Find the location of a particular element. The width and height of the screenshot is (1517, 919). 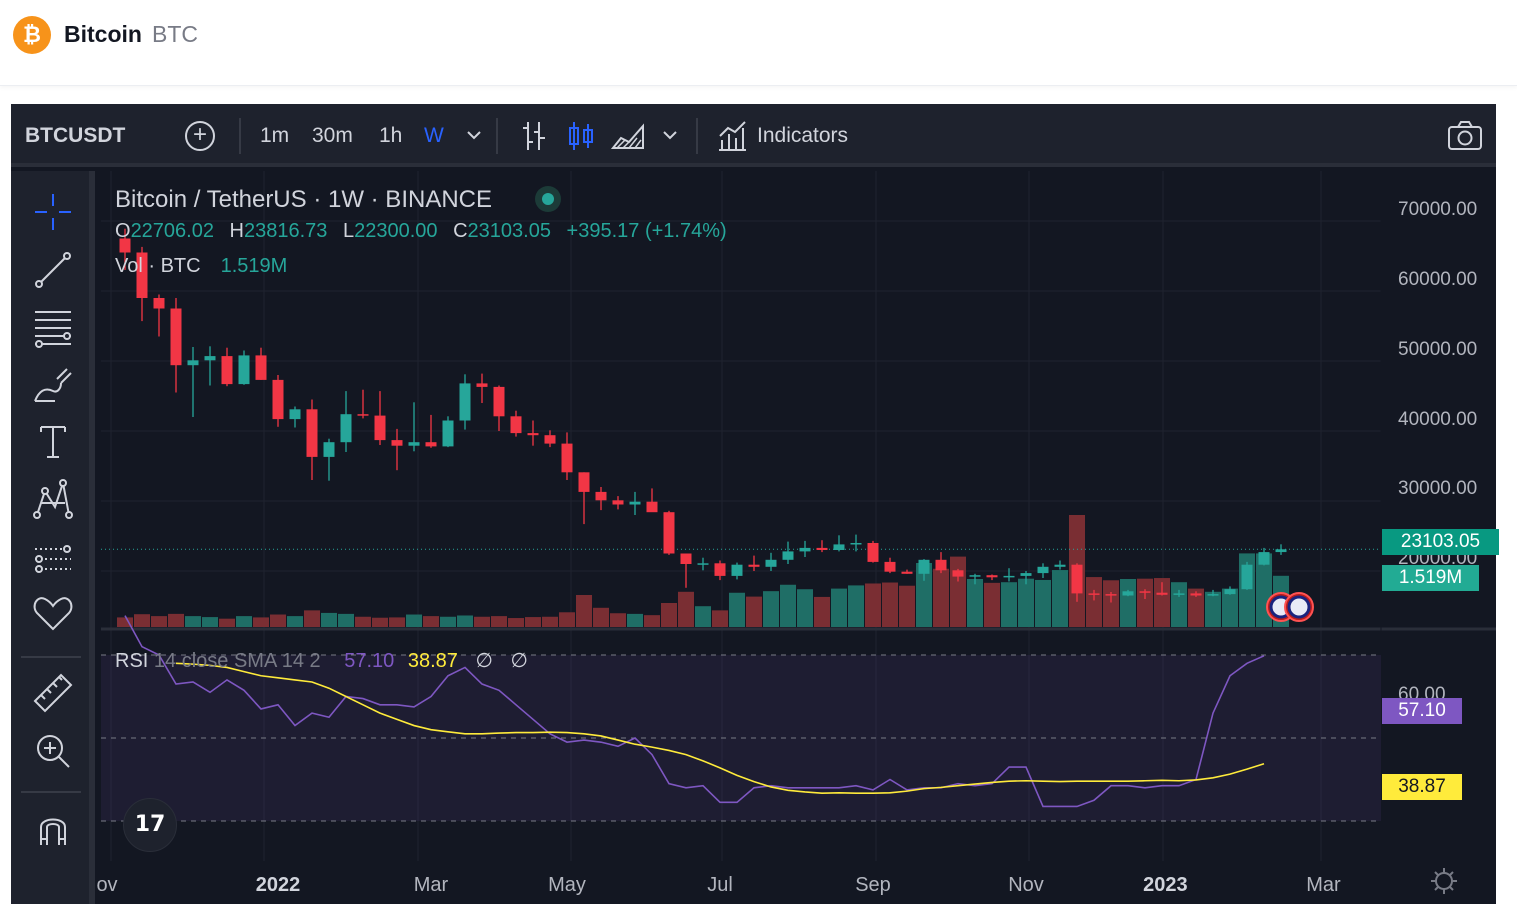

na-value: ∅ is located at coordinates (484, 661).